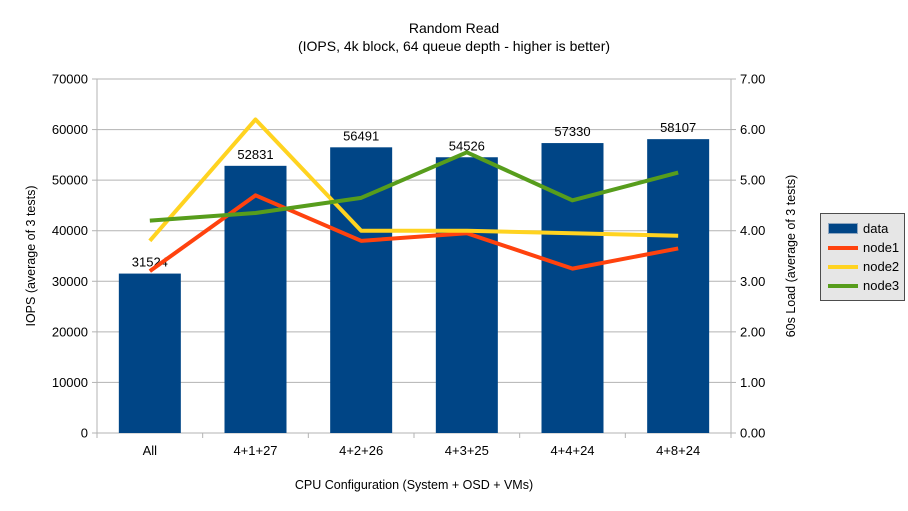 The height and width of the screenshot is (511, 908). What do you see at coordinates (881, 266) in the screenshot?
I see `legend-label-node2: node2` at bounding box center [881, 266].